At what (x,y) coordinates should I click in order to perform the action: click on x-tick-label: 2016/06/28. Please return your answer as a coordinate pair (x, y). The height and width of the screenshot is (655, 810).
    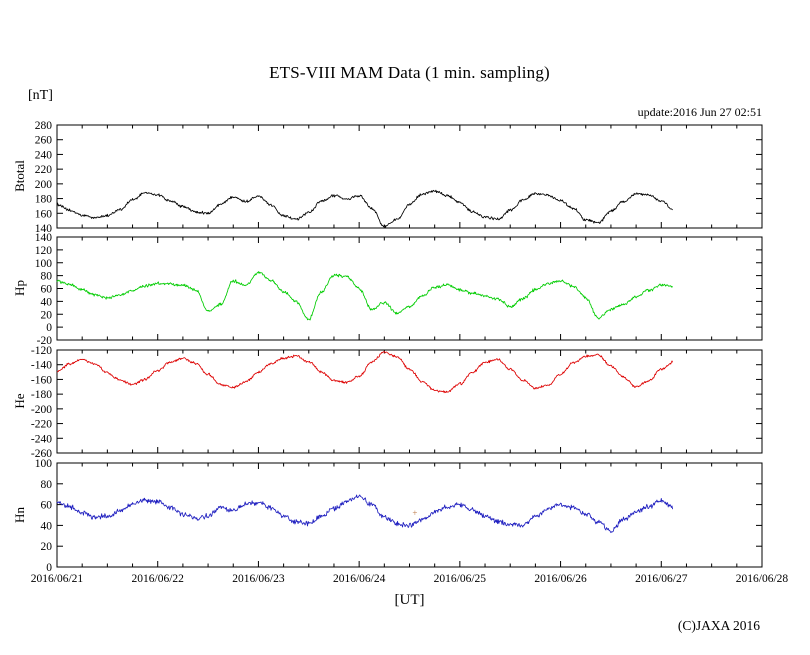
    Looking at the image, I should click on (762, 579).